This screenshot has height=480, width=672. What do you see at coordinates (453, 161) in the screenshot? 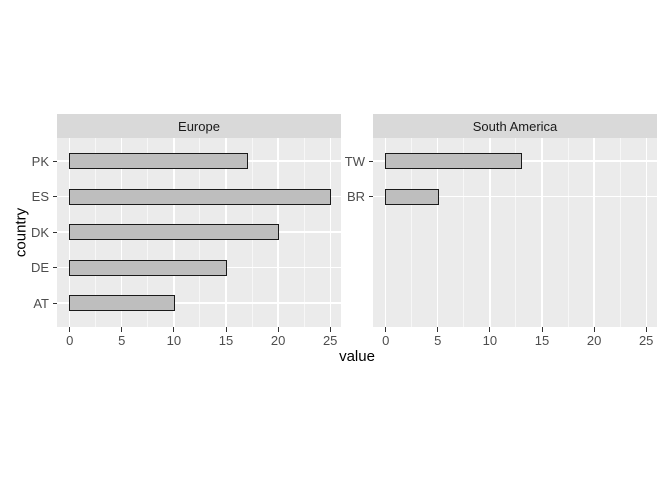
I see `bar-tw` at bounding box center [453, 161].